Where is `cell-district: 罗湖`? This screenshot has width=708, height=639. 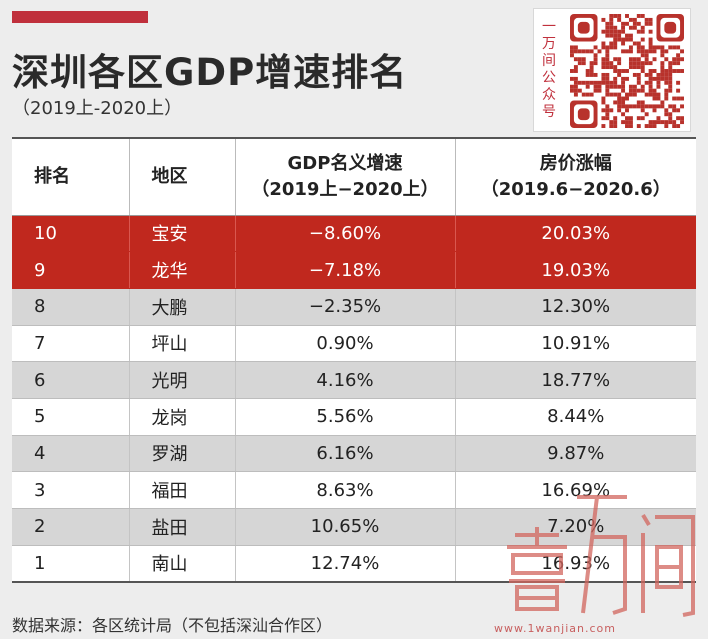 cell-district: 罗湖 is located at coordinates (181, 454).